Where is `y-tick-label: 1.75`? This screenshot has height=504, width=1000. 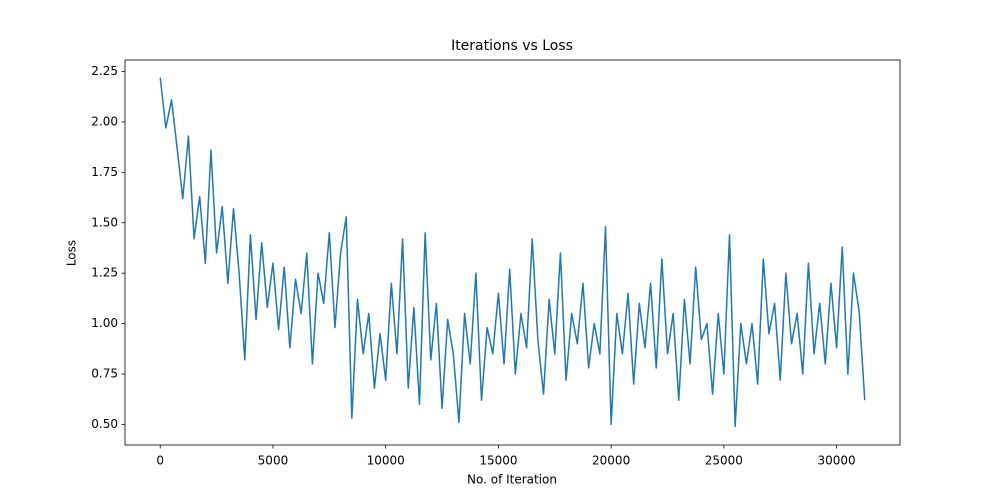 y-tick-label: 1.75 is located at coordinates (104, 172).